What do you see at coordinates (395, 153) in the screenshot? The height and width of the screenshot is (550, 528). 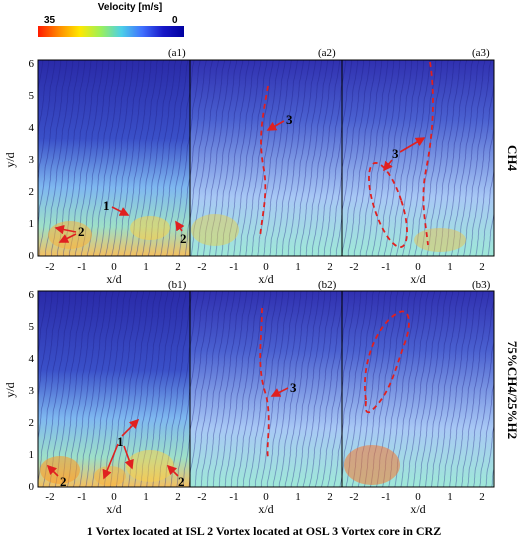 I see `label-3-a3: 3` at bounding box center [395, 153].